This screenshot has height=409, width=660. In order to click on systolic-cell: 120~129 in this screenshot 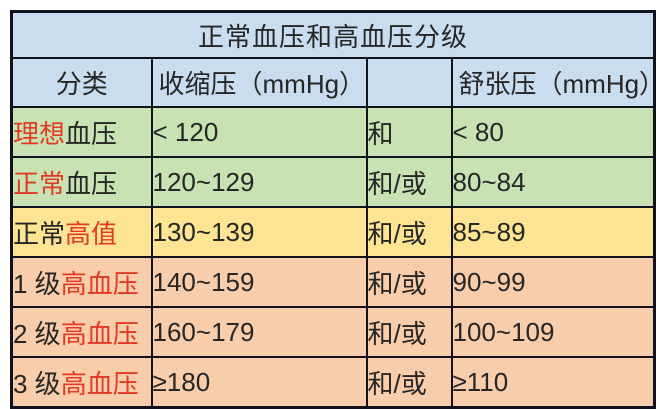, I will do `click(259, 182)`.